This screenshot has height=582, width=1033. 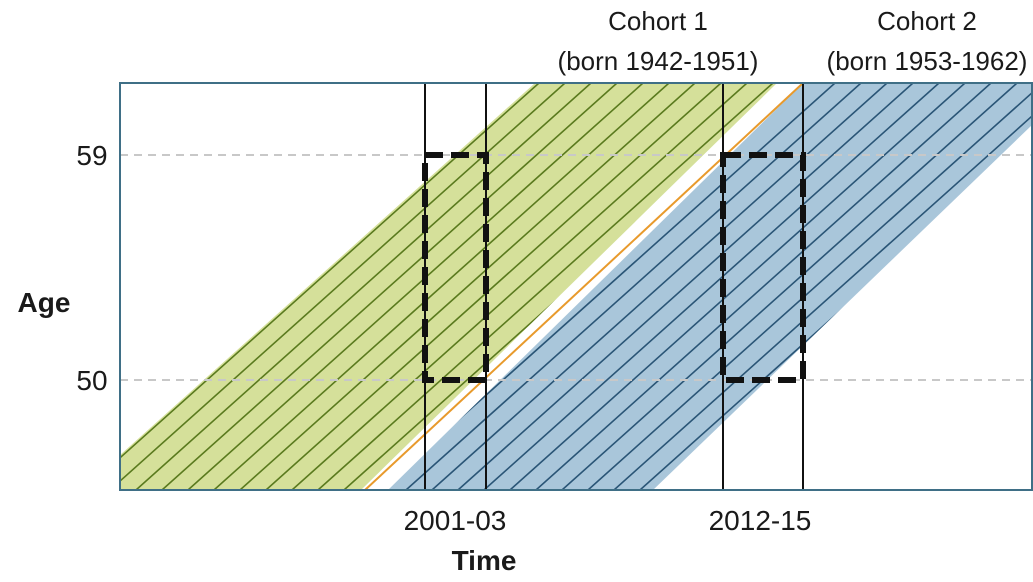 I want to click on cohort-2-birth-range: (born 1953-1962), so click(x=927, y=61).